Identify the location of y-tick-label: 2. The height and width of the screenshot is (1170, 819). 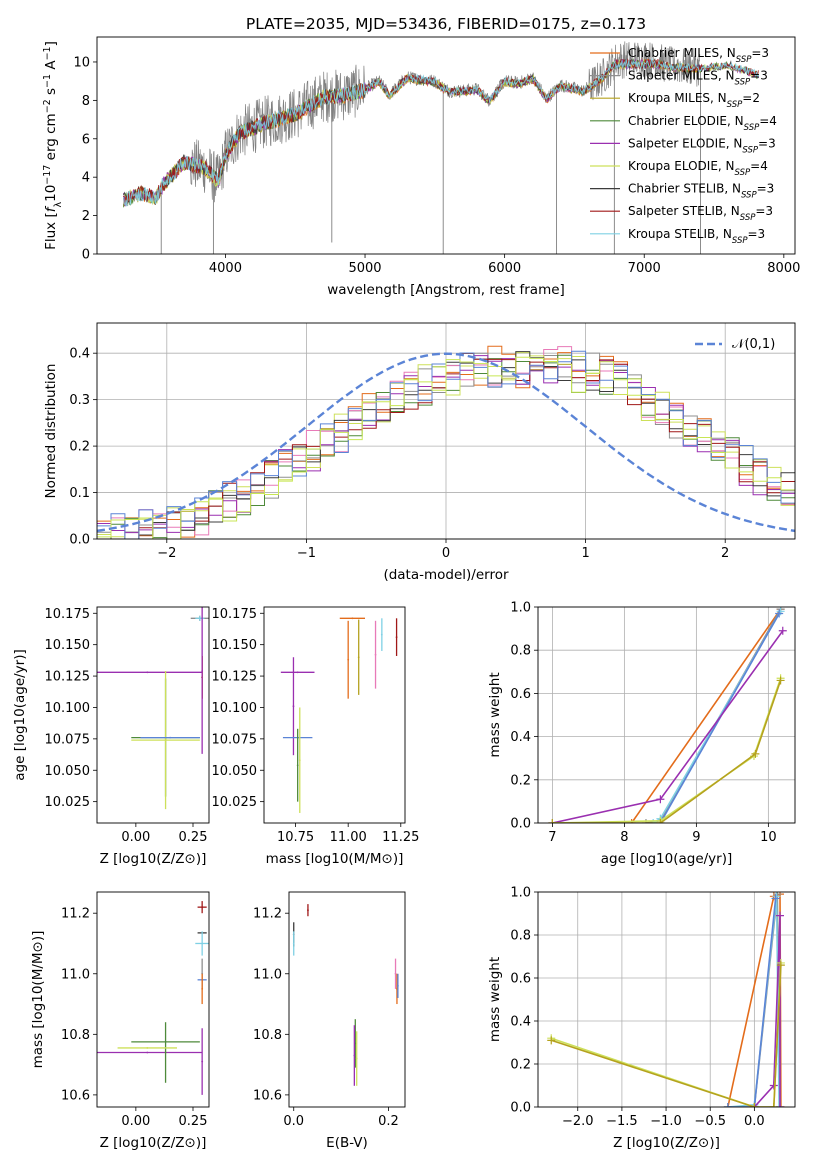
(86, 216).